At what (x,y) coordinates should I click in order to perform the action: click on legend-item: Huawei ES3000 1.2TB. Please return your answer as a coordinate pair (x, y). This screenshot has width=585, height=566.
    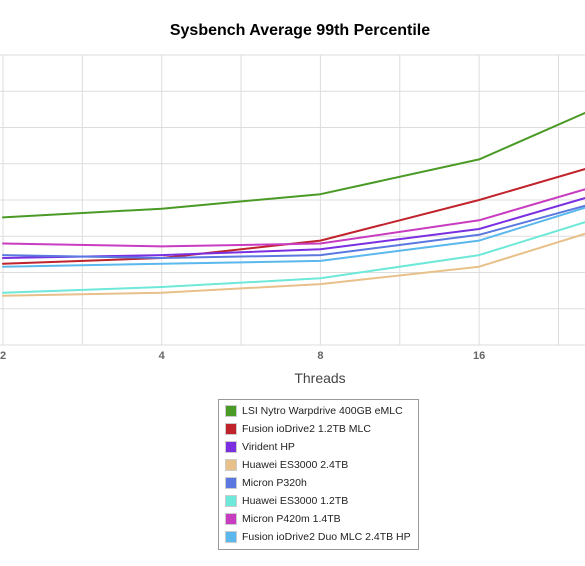
    Looking at the image, I should click on (318, 501).